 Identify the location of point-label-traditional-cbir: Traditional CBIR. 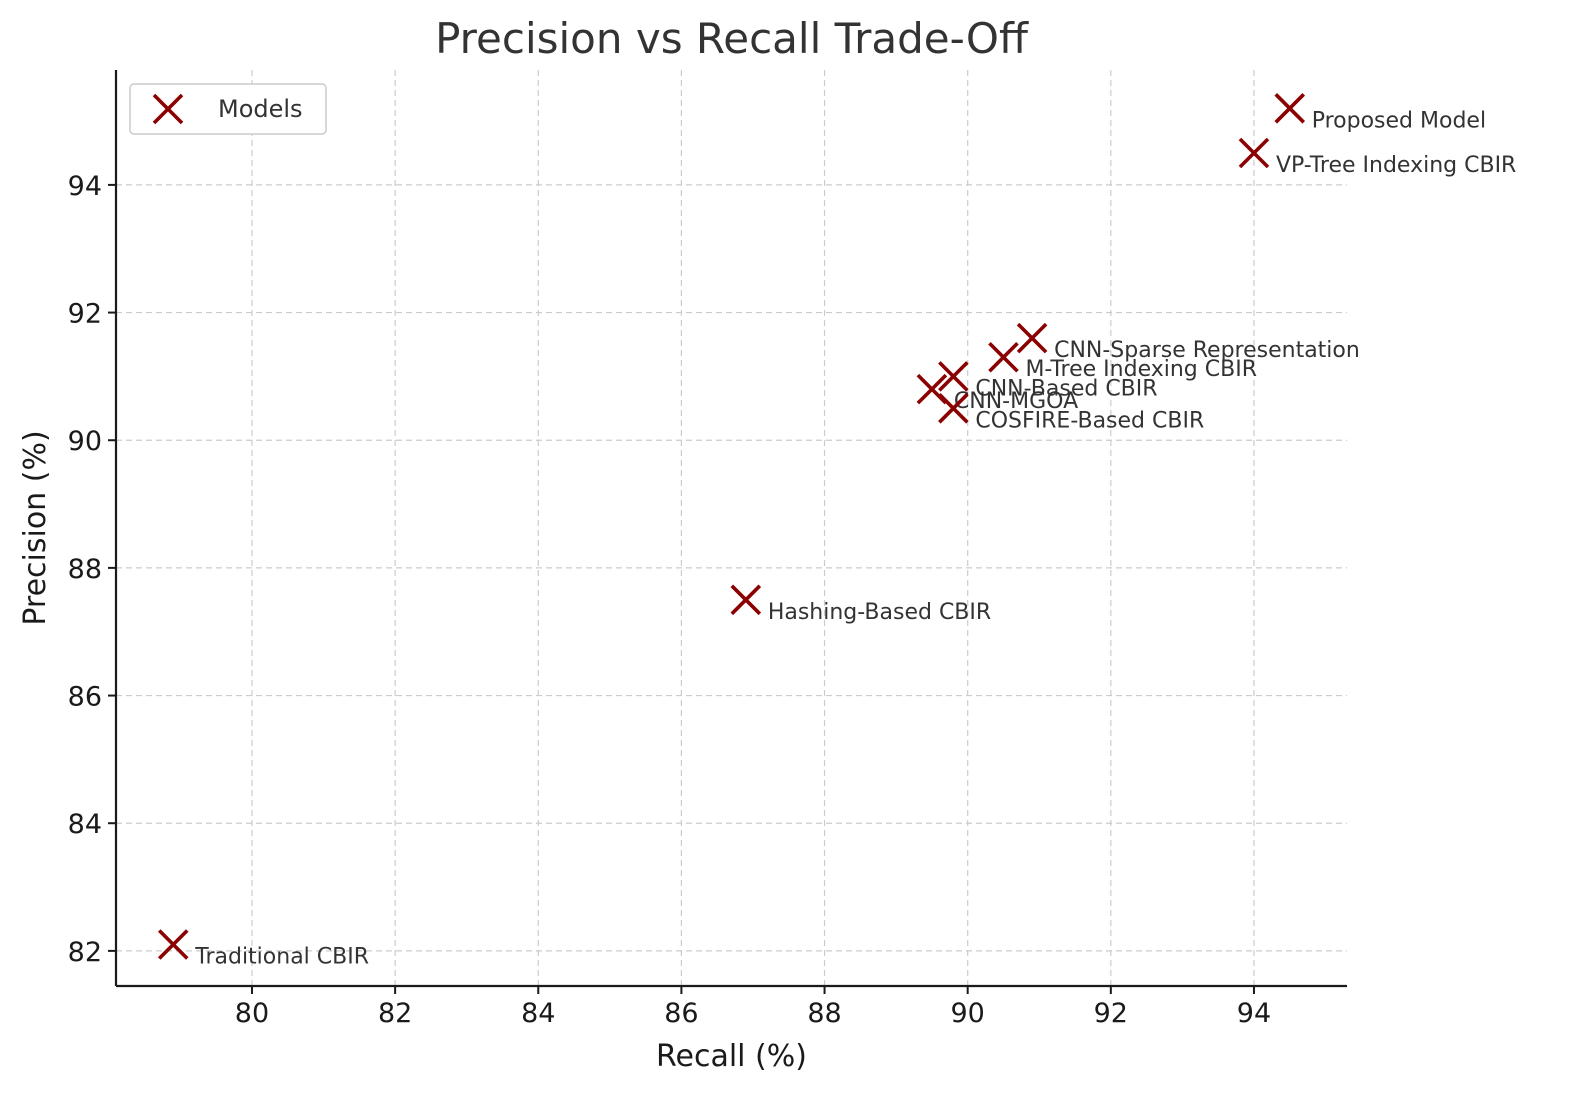
(281, 957).